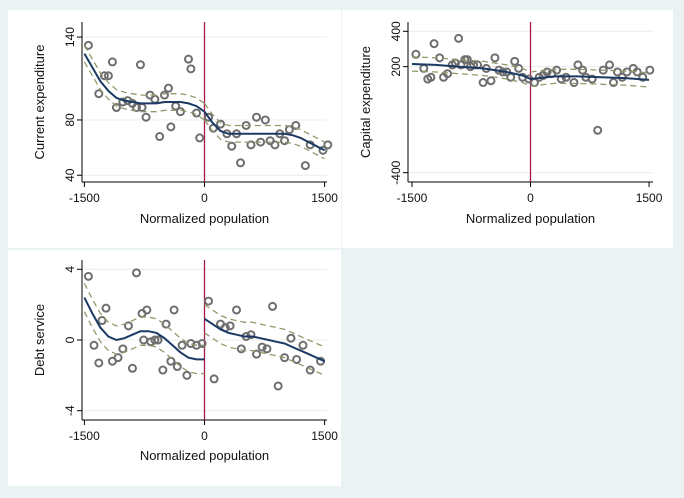 The width and height of the screenshot is (684, 498). What do you see at coordinates (144, 91) in the screenshot?
I see `ci-lower-left` at bounding box center [144, 91].